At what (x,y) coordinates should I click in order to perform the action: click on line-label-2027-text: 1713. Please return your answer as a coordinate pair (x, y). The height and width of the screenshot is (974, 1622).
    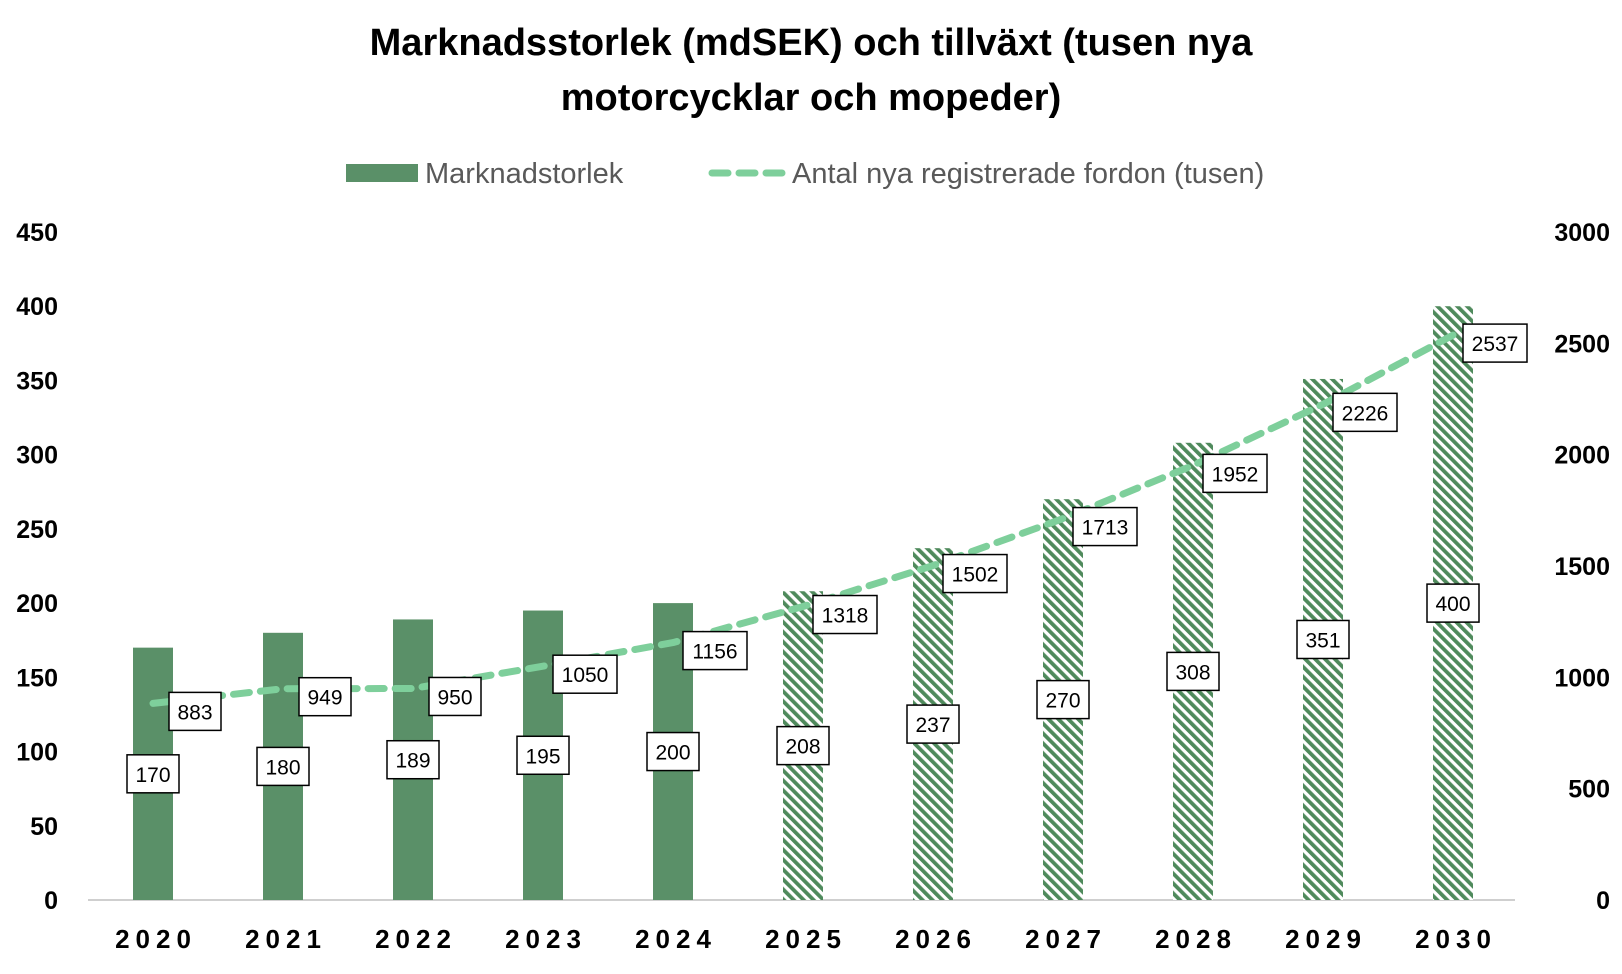
    Looking at the image, I should click on (1105, 528).